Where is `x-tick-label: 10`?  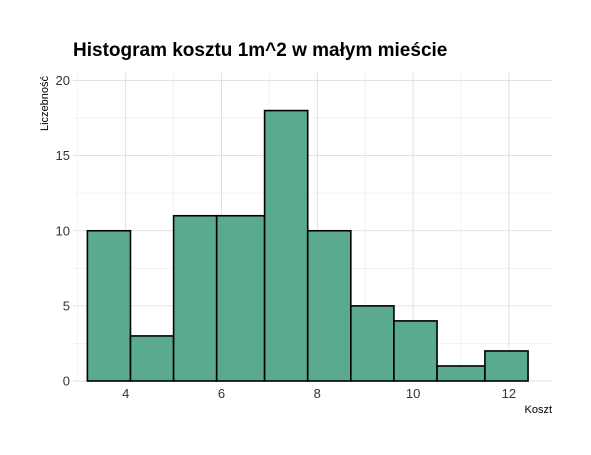
x-tick-label: 10 is located at coordinates (413, 393).